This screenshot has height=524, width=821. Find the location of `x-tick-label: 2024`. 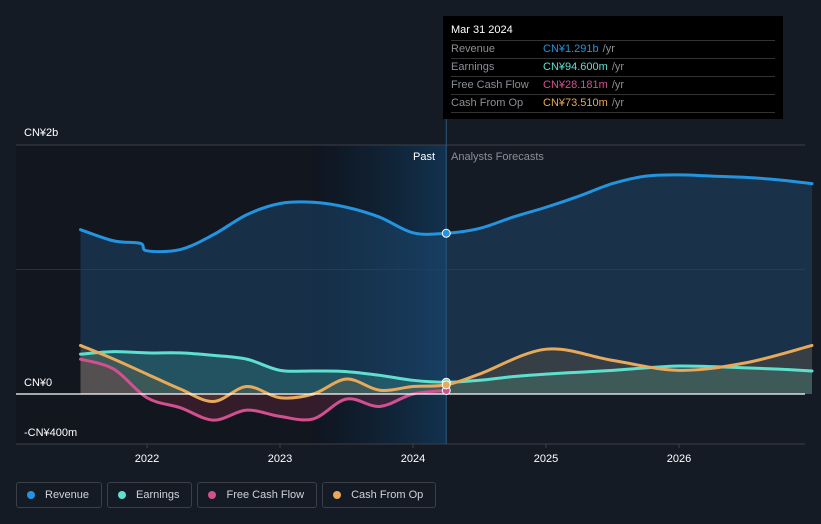

x-tick-label: 2024 is located at coordinates (413, 459).